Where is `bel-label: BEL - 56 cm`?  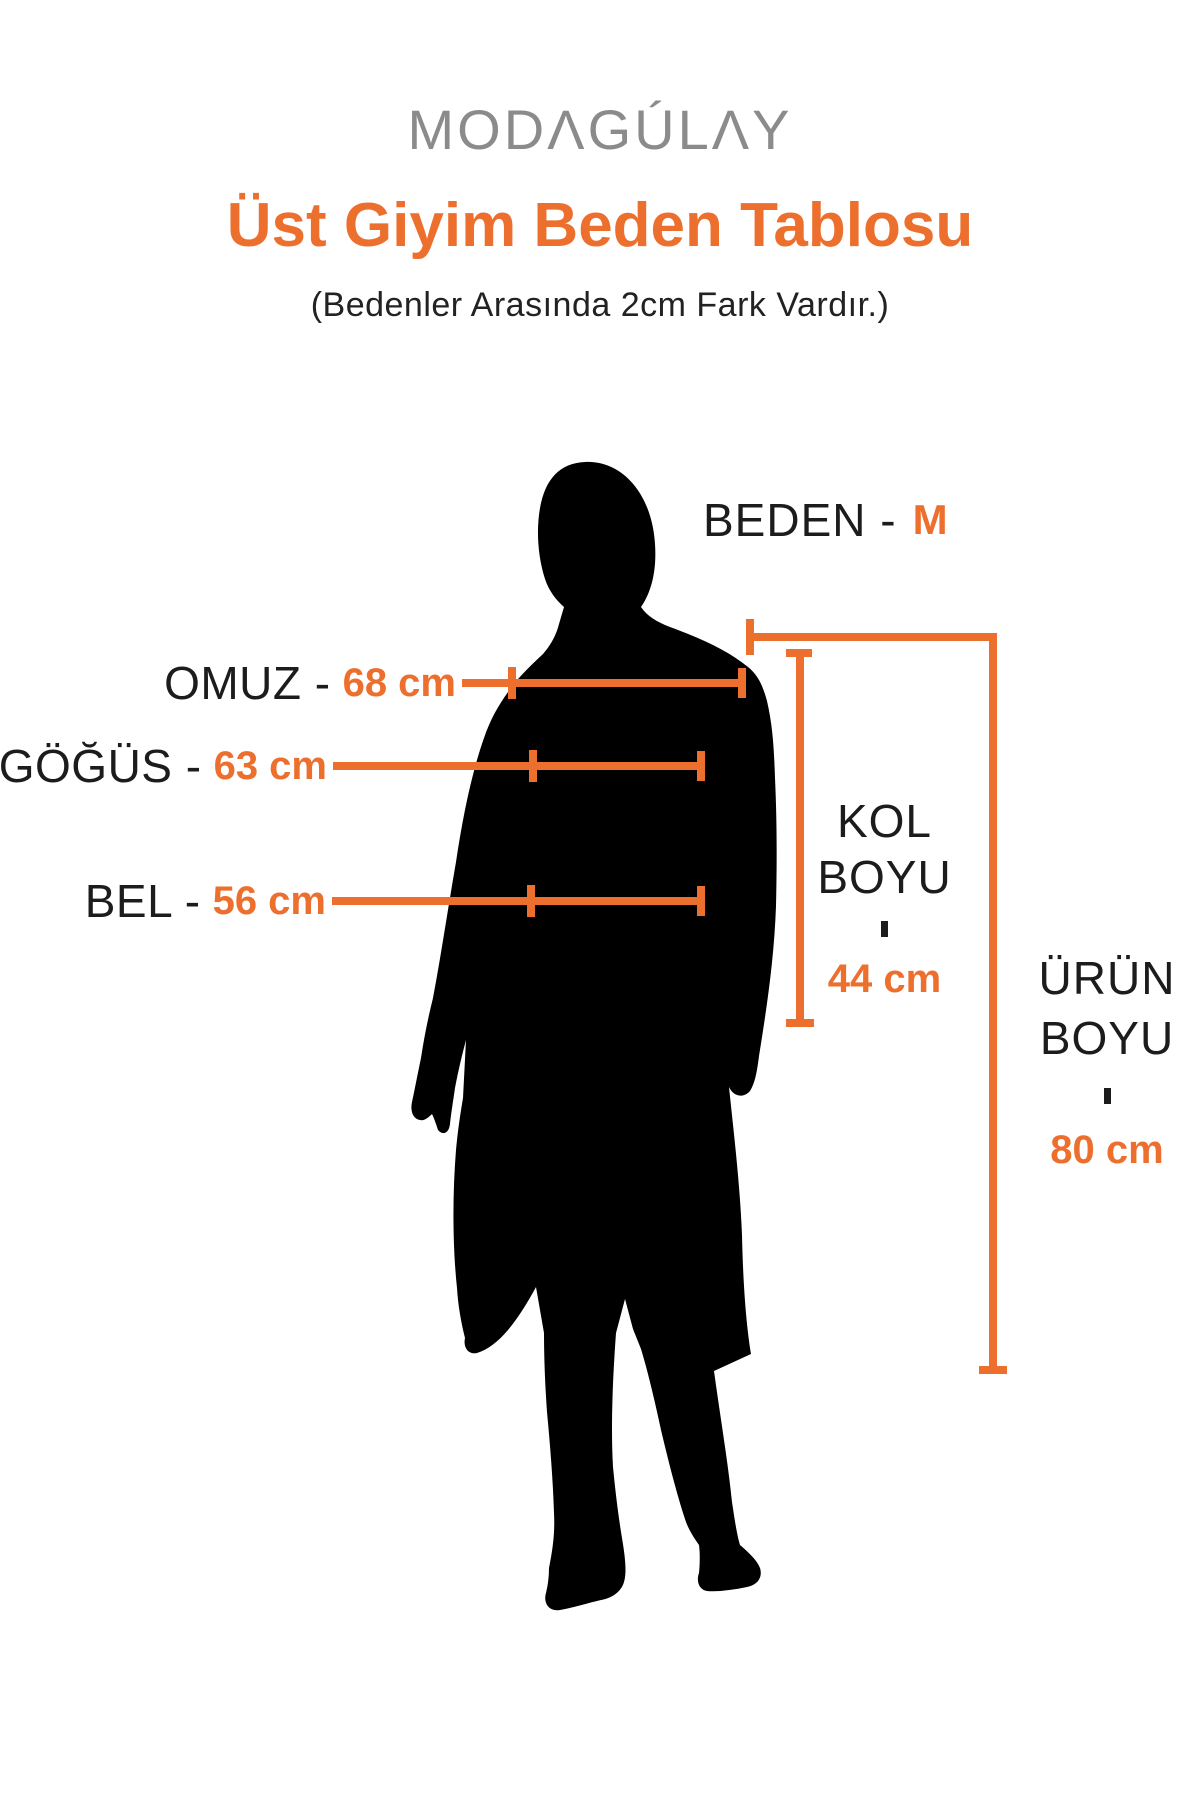
bel-label: BEL - 56 cm is located at coordinates (163, 901).